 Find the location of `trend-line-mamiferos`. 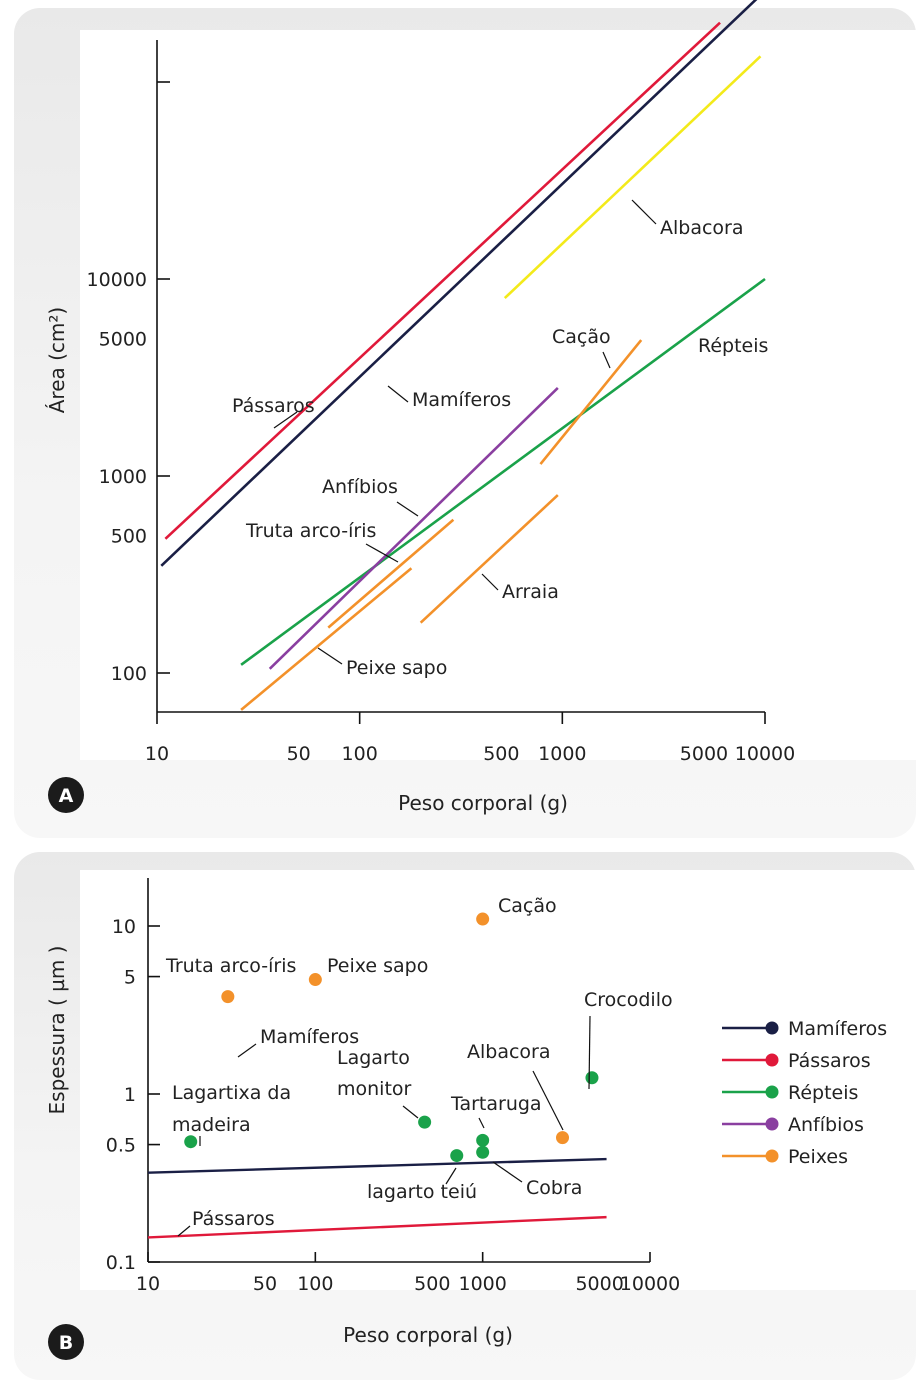

trend-line-mamiferos is located at coordinates (377, 1165).